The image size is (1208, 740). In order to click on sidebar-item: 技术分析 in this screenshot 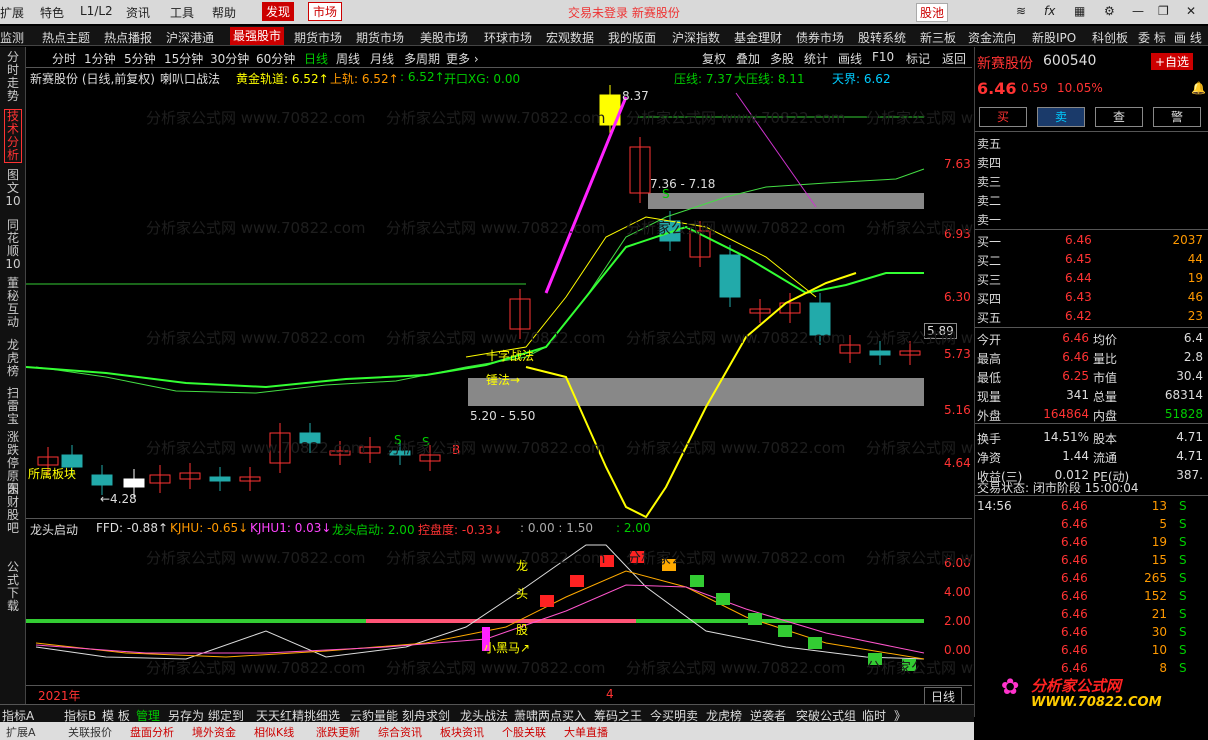, I will do `click(13, 136)`.